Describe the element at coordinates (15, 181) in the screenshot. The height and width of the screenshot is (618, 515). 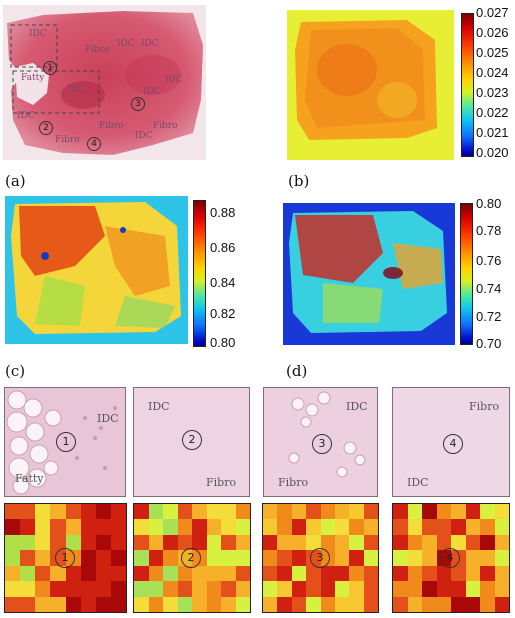
I see `panel-label-a: (a)` at that location.